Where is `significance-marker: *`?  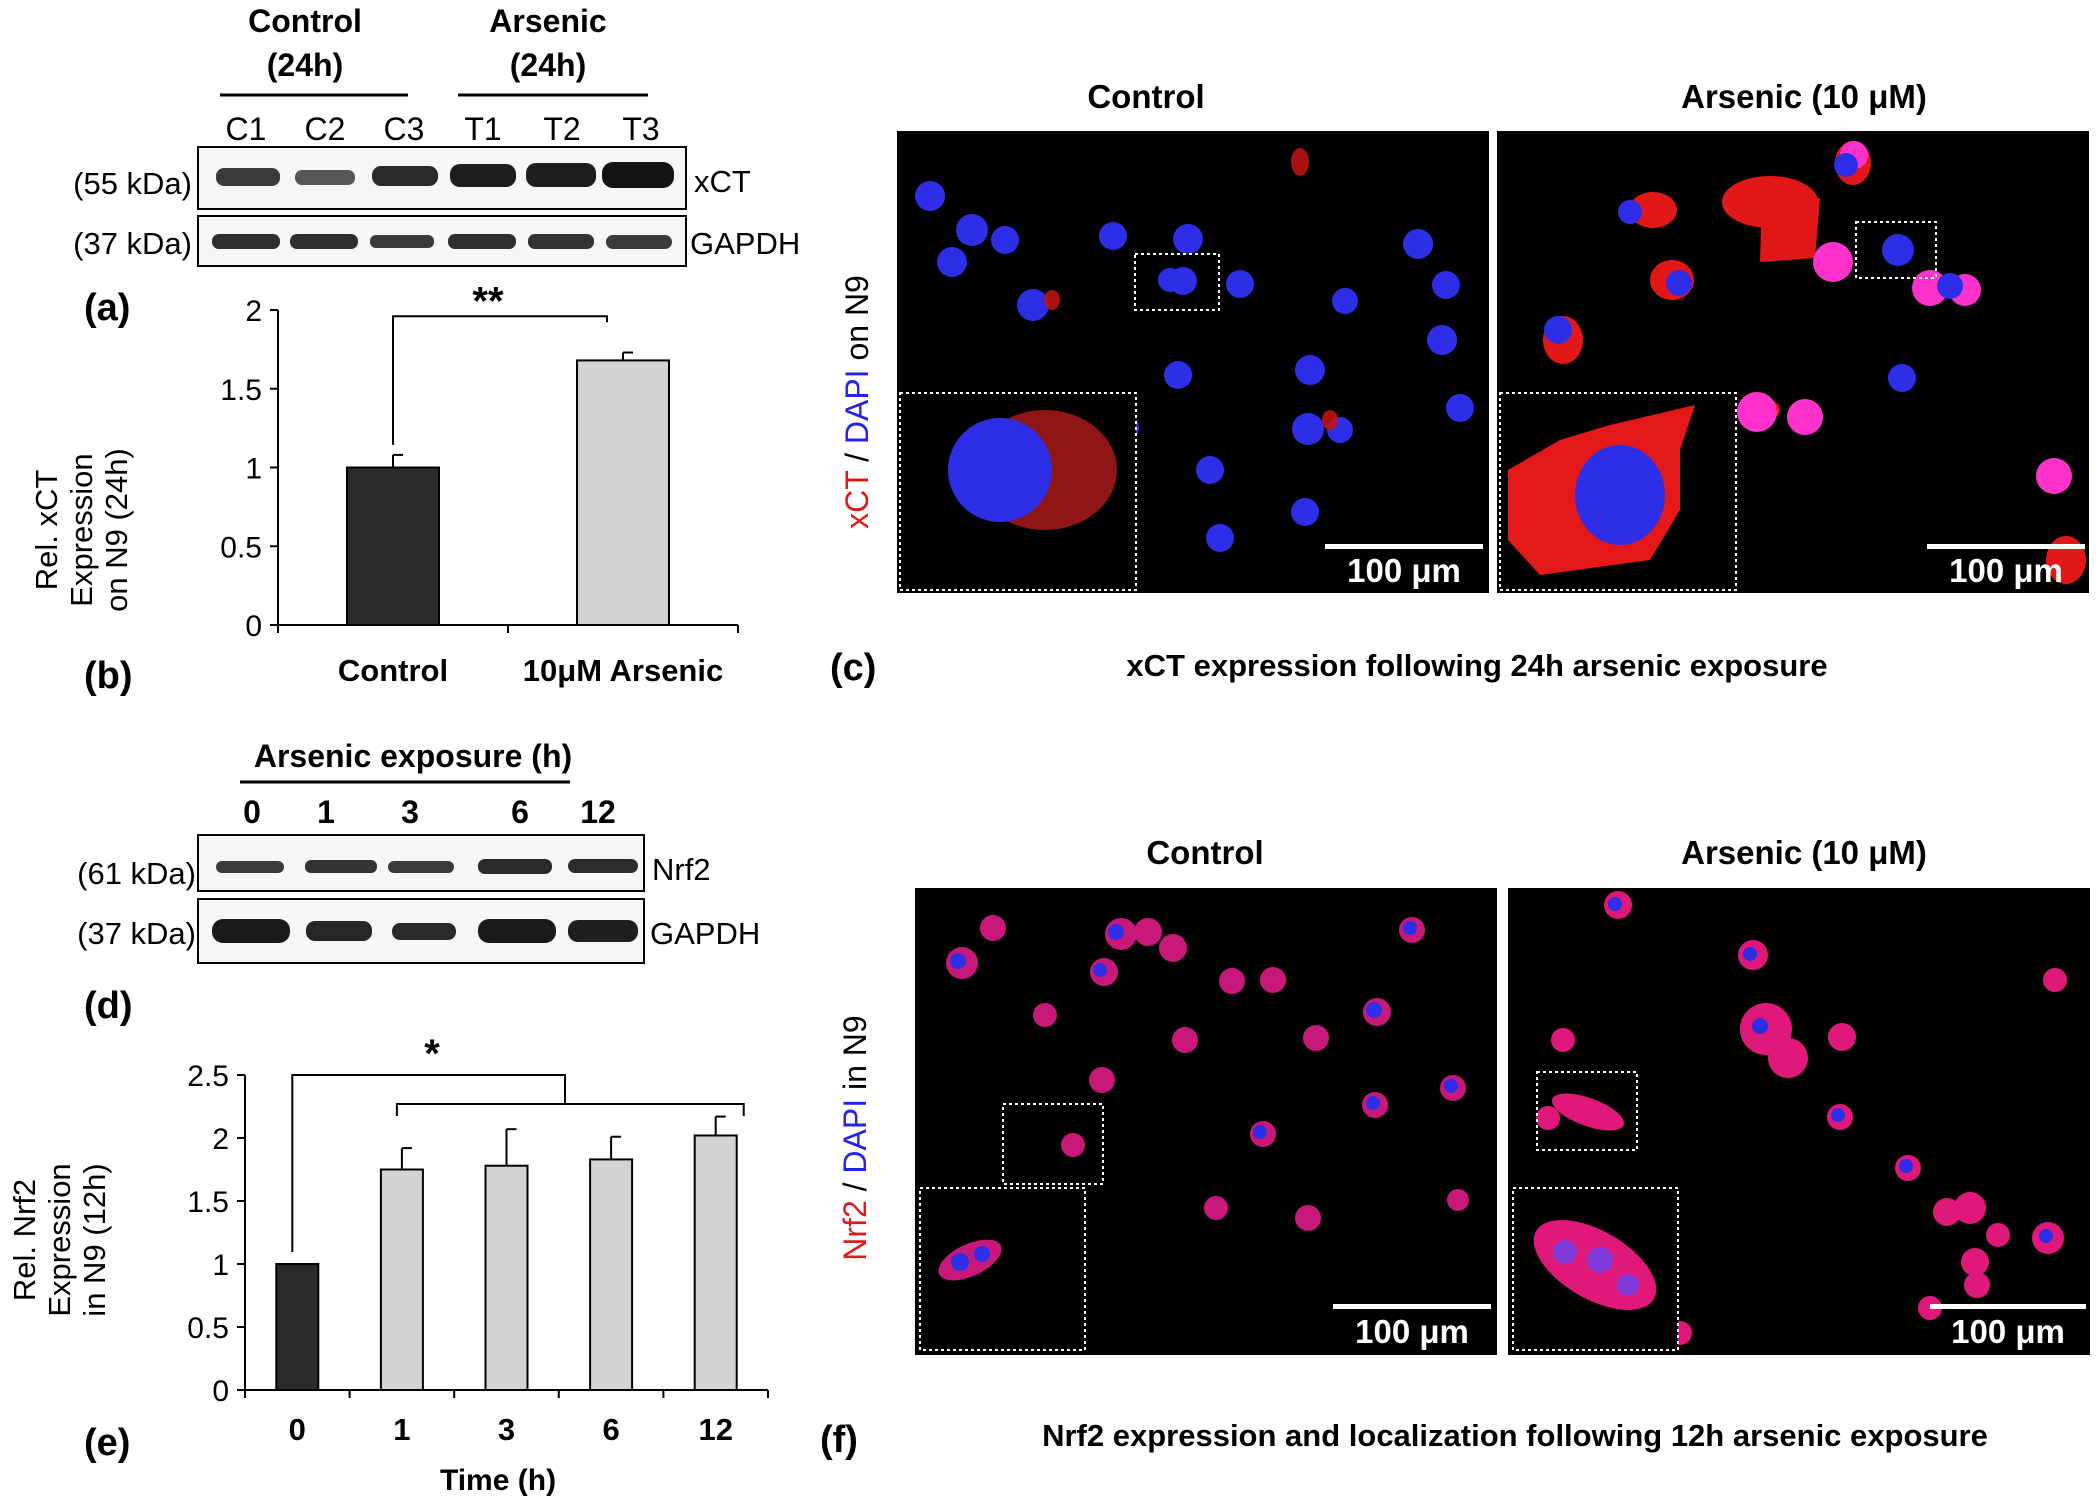
significance-marker: * is located at coordinates (432, 1054).